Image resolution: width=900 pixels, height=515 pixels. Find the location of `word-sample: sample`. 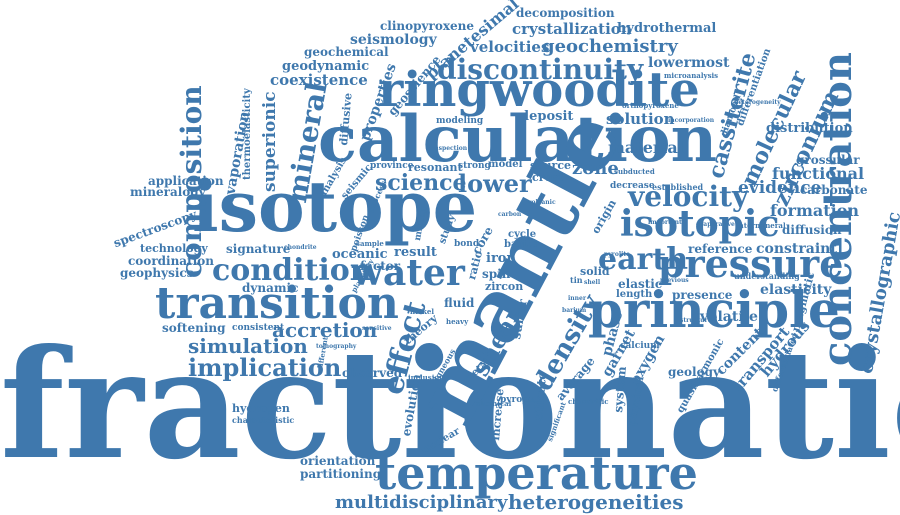

word-sample: sample is located at coordinates (370, 243).